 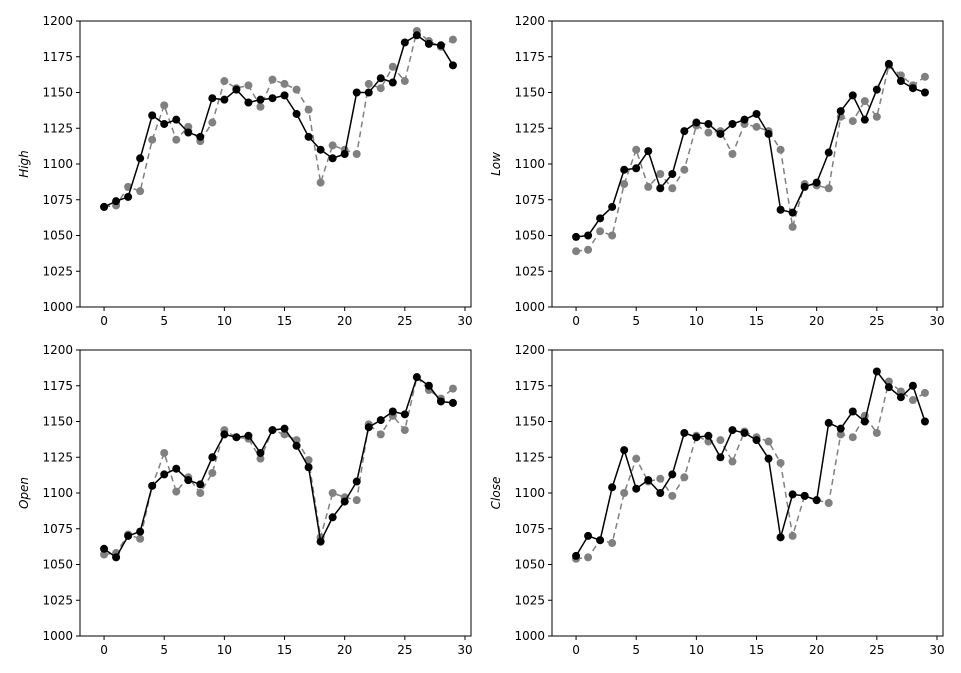 What do you see at coordinates (576, 650) in the screenshot?
I see `x-tick-label: 0` at bounding box center [576, 650].